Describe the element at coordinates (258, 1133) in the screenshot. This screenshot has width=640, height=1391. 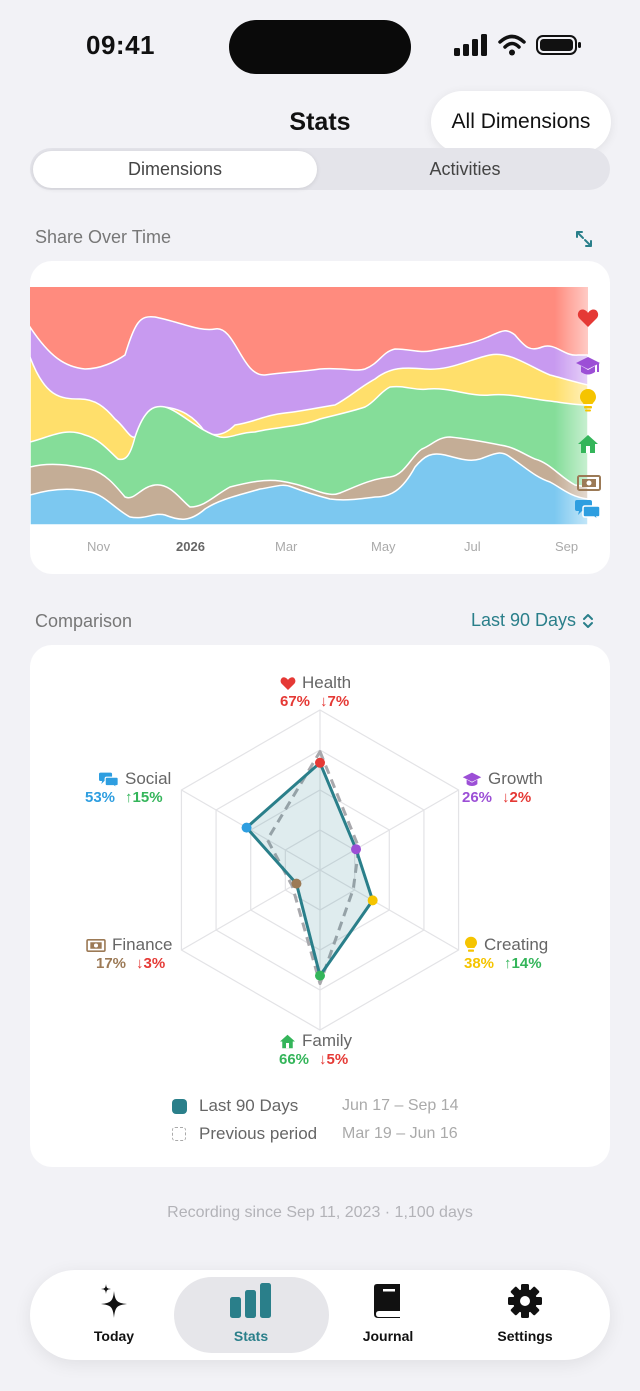
I see `legend-label: Previous period` at that location.